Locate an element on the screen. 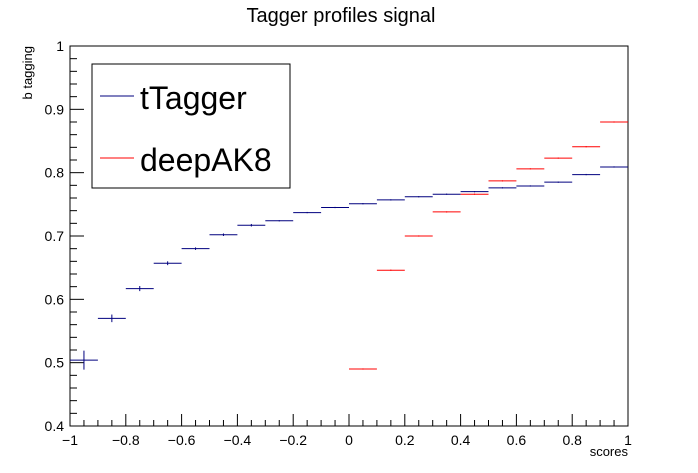 Image resolution: width=698 pixels, height=473 pixels. y-tick-label: 0.8 is located at coordinates (55, 173).